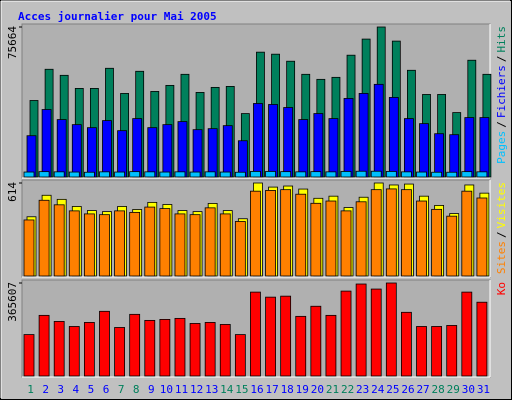  Describe the element at coordinates (501, 147) in the screenshot. I see `legend-entry: Pages` at that location.